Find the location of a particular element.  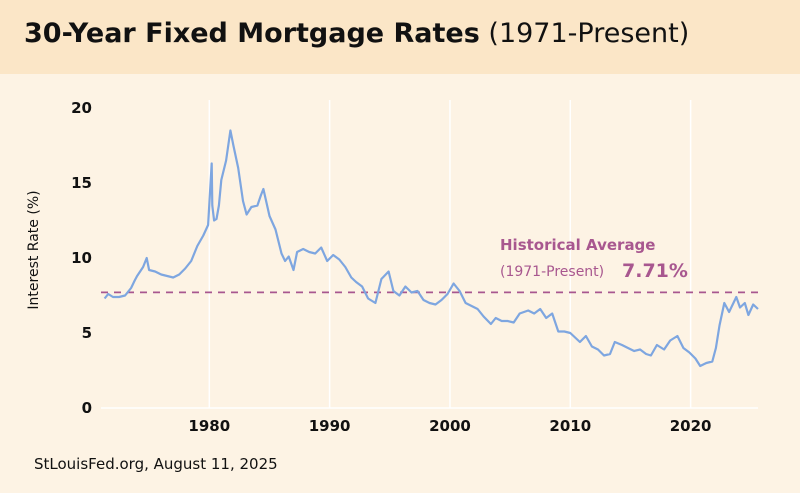

source-footer: StLouisFed.org, August 11, 2025 is located at coordinates (156, 464).